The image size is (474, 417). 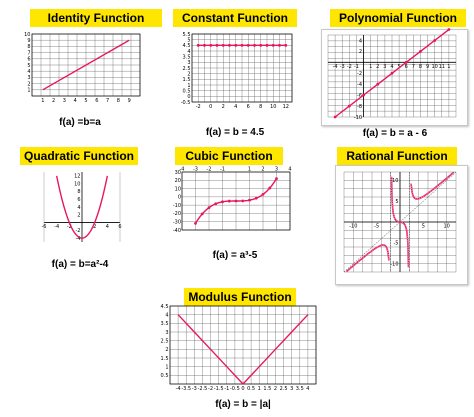 What do you see at coordinates (28, 47) in the screenshot?
I see `identity-y-tick-label: 8` at bounding box center [28, 47].